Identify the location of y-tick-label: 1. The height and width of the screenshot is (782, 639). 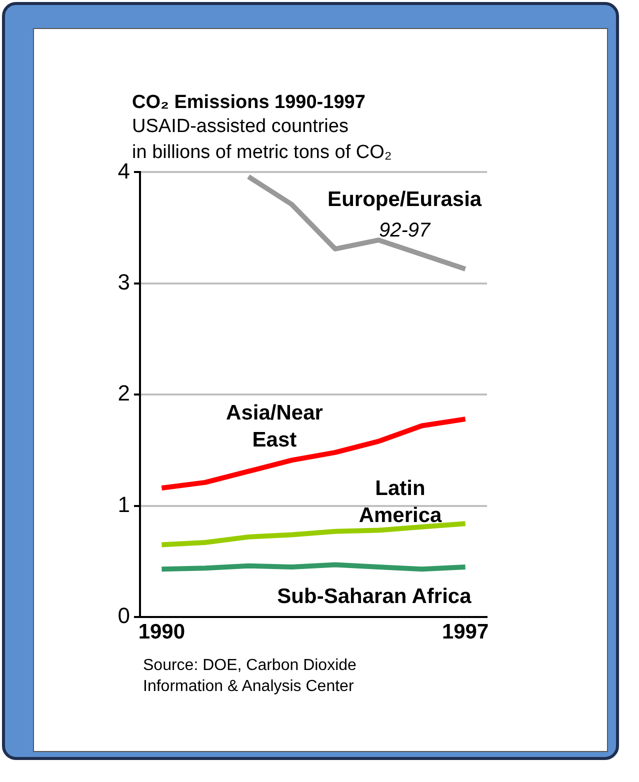
(124, 504).